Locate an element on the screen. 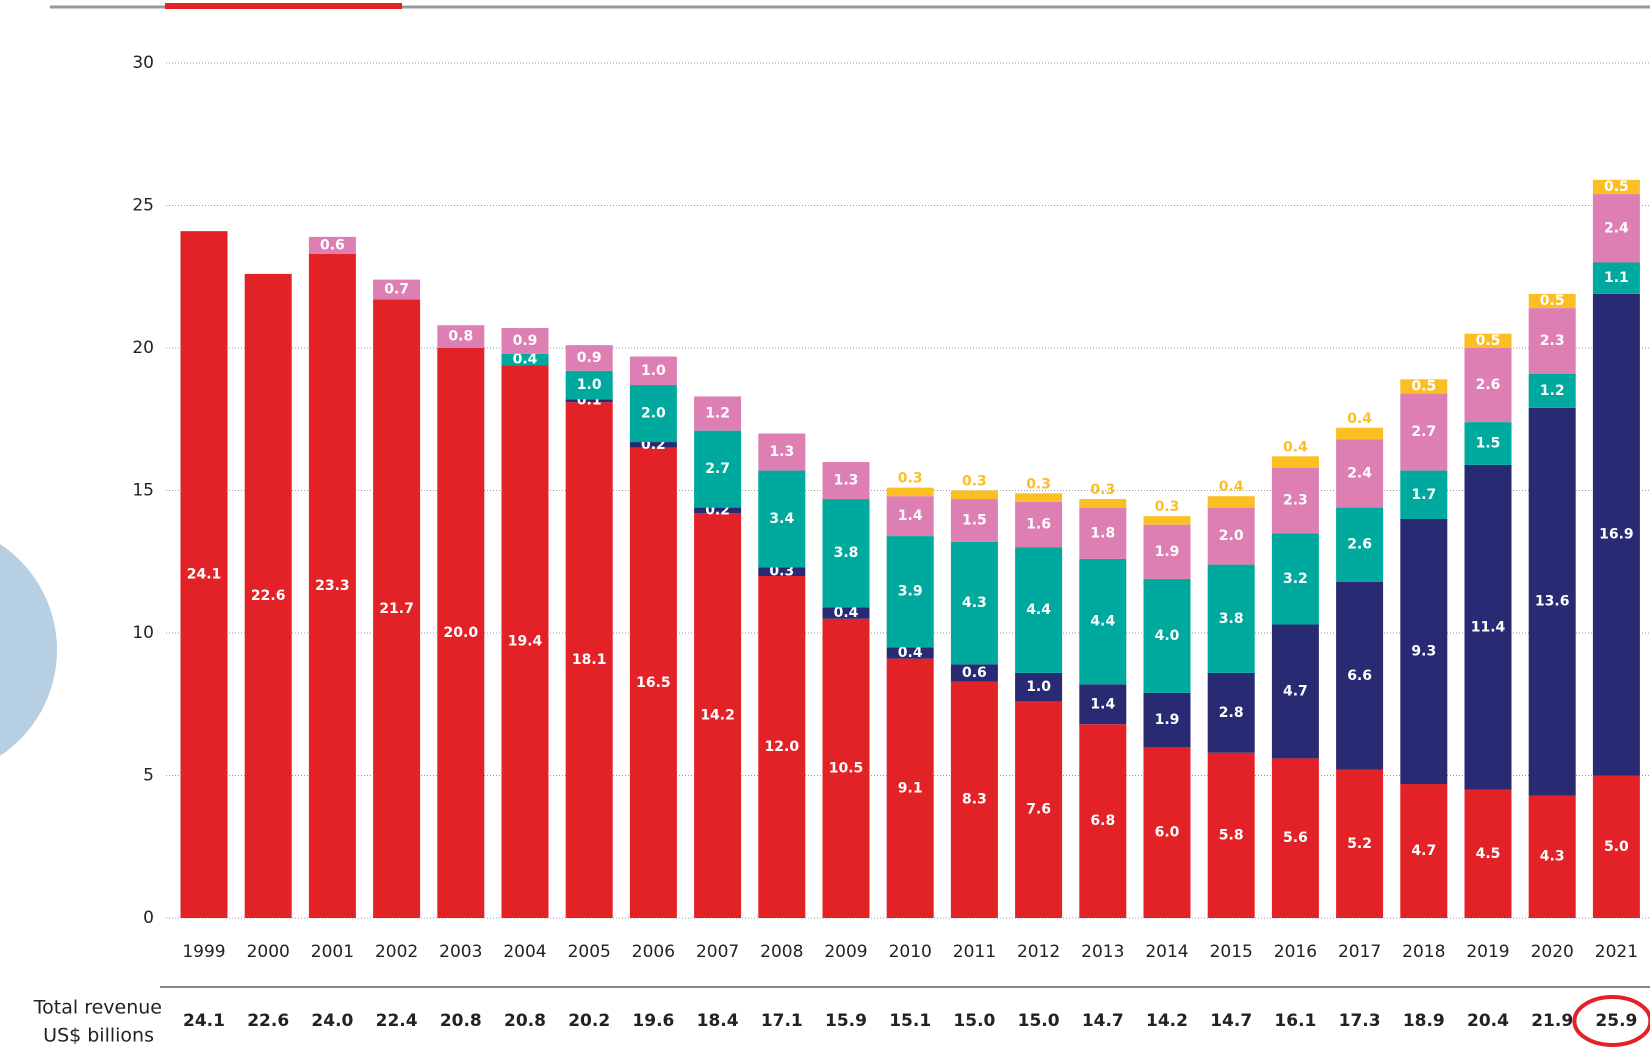 Image resolution: width=1650 pixels, height=1052 pixels. x-tick-label: 2008 is located at coordinates (781, 952).